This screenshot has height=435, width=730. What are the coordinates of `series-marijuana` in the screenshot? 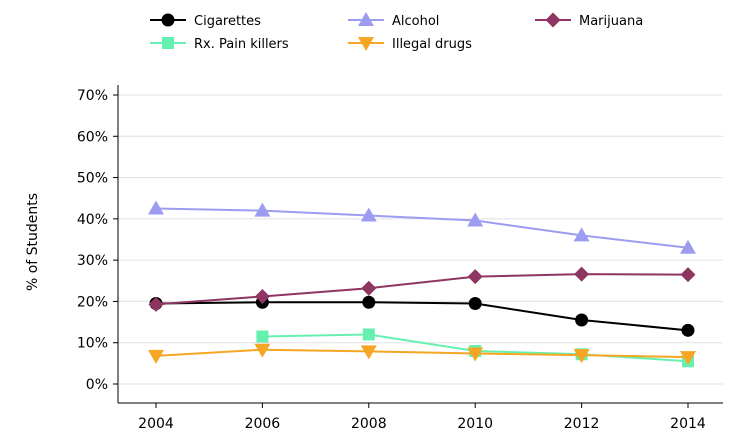 It's located at (422, 289).